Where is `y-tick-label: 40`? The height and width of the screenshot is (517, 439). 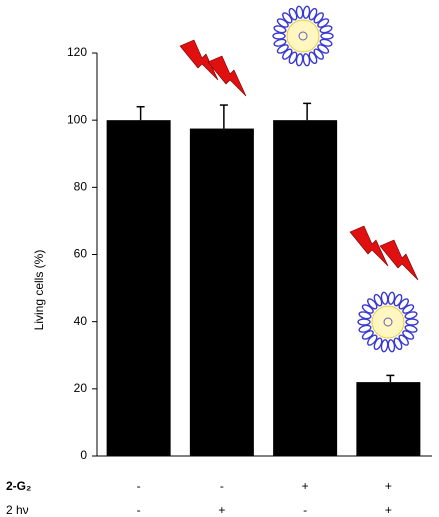
y-tick-label: 40 is located at coordinates (81, 321).